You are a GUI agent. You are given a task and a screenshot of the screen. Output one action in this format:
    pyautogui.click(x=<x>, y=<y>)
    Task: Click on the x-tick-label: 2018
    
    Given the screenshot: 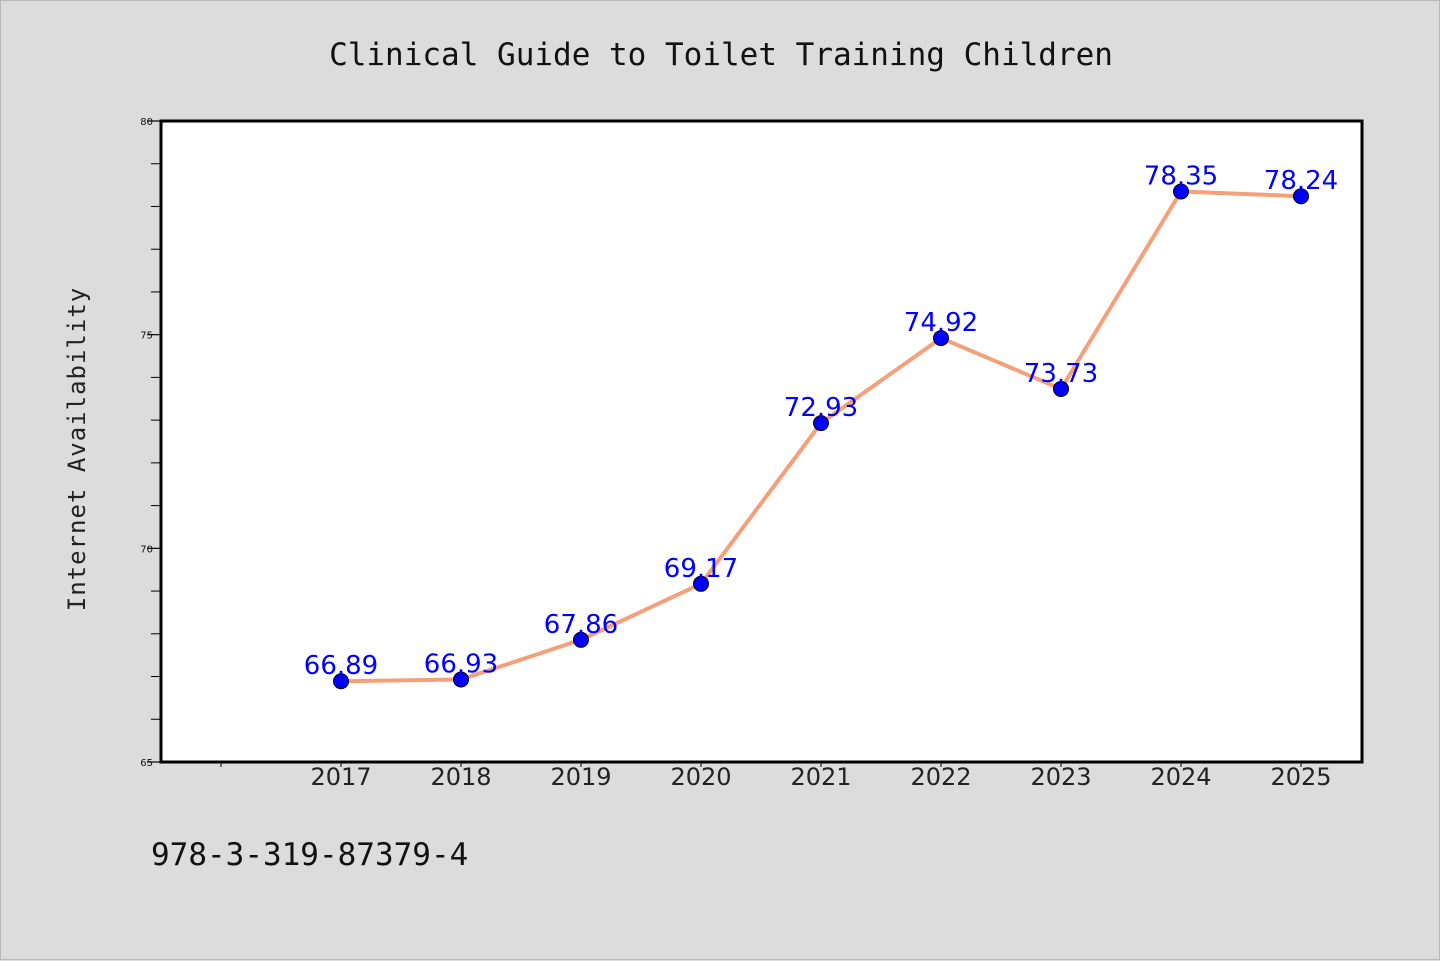 What is the action you would take?
    pyautogui.click(x=460, y=777)
    